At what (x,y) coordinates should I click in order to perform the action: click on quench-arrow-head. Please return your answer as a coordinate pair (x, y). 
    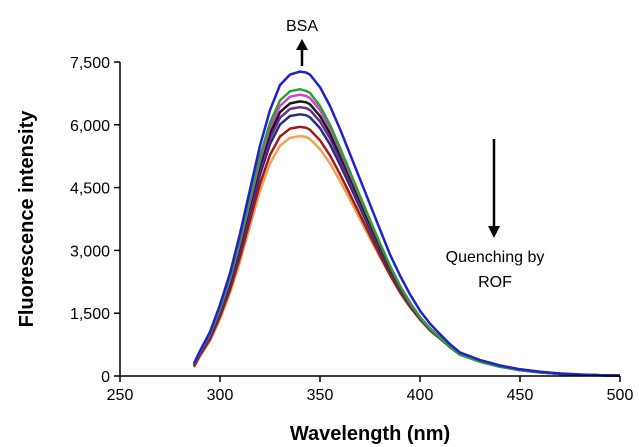
    Looking at the image, I should click on (494, 232).